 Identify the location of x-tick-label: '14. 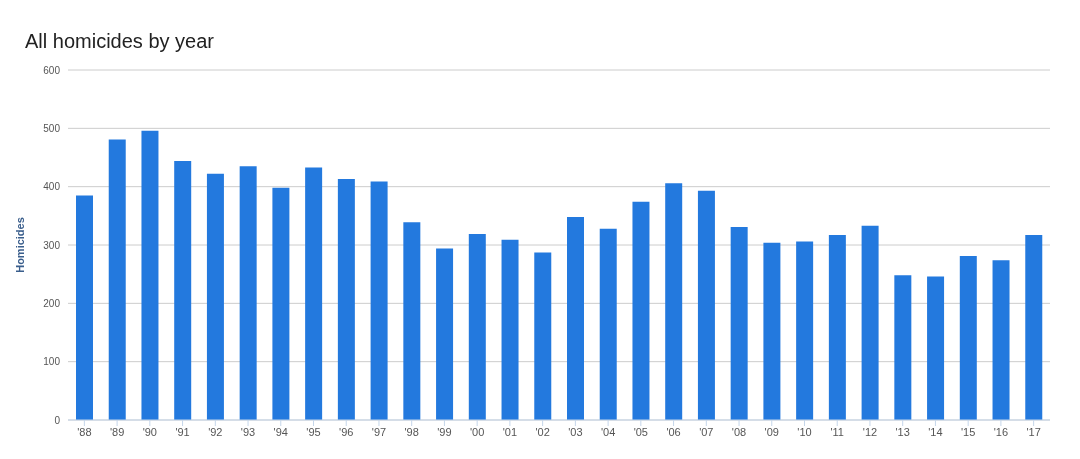
(935, 431).